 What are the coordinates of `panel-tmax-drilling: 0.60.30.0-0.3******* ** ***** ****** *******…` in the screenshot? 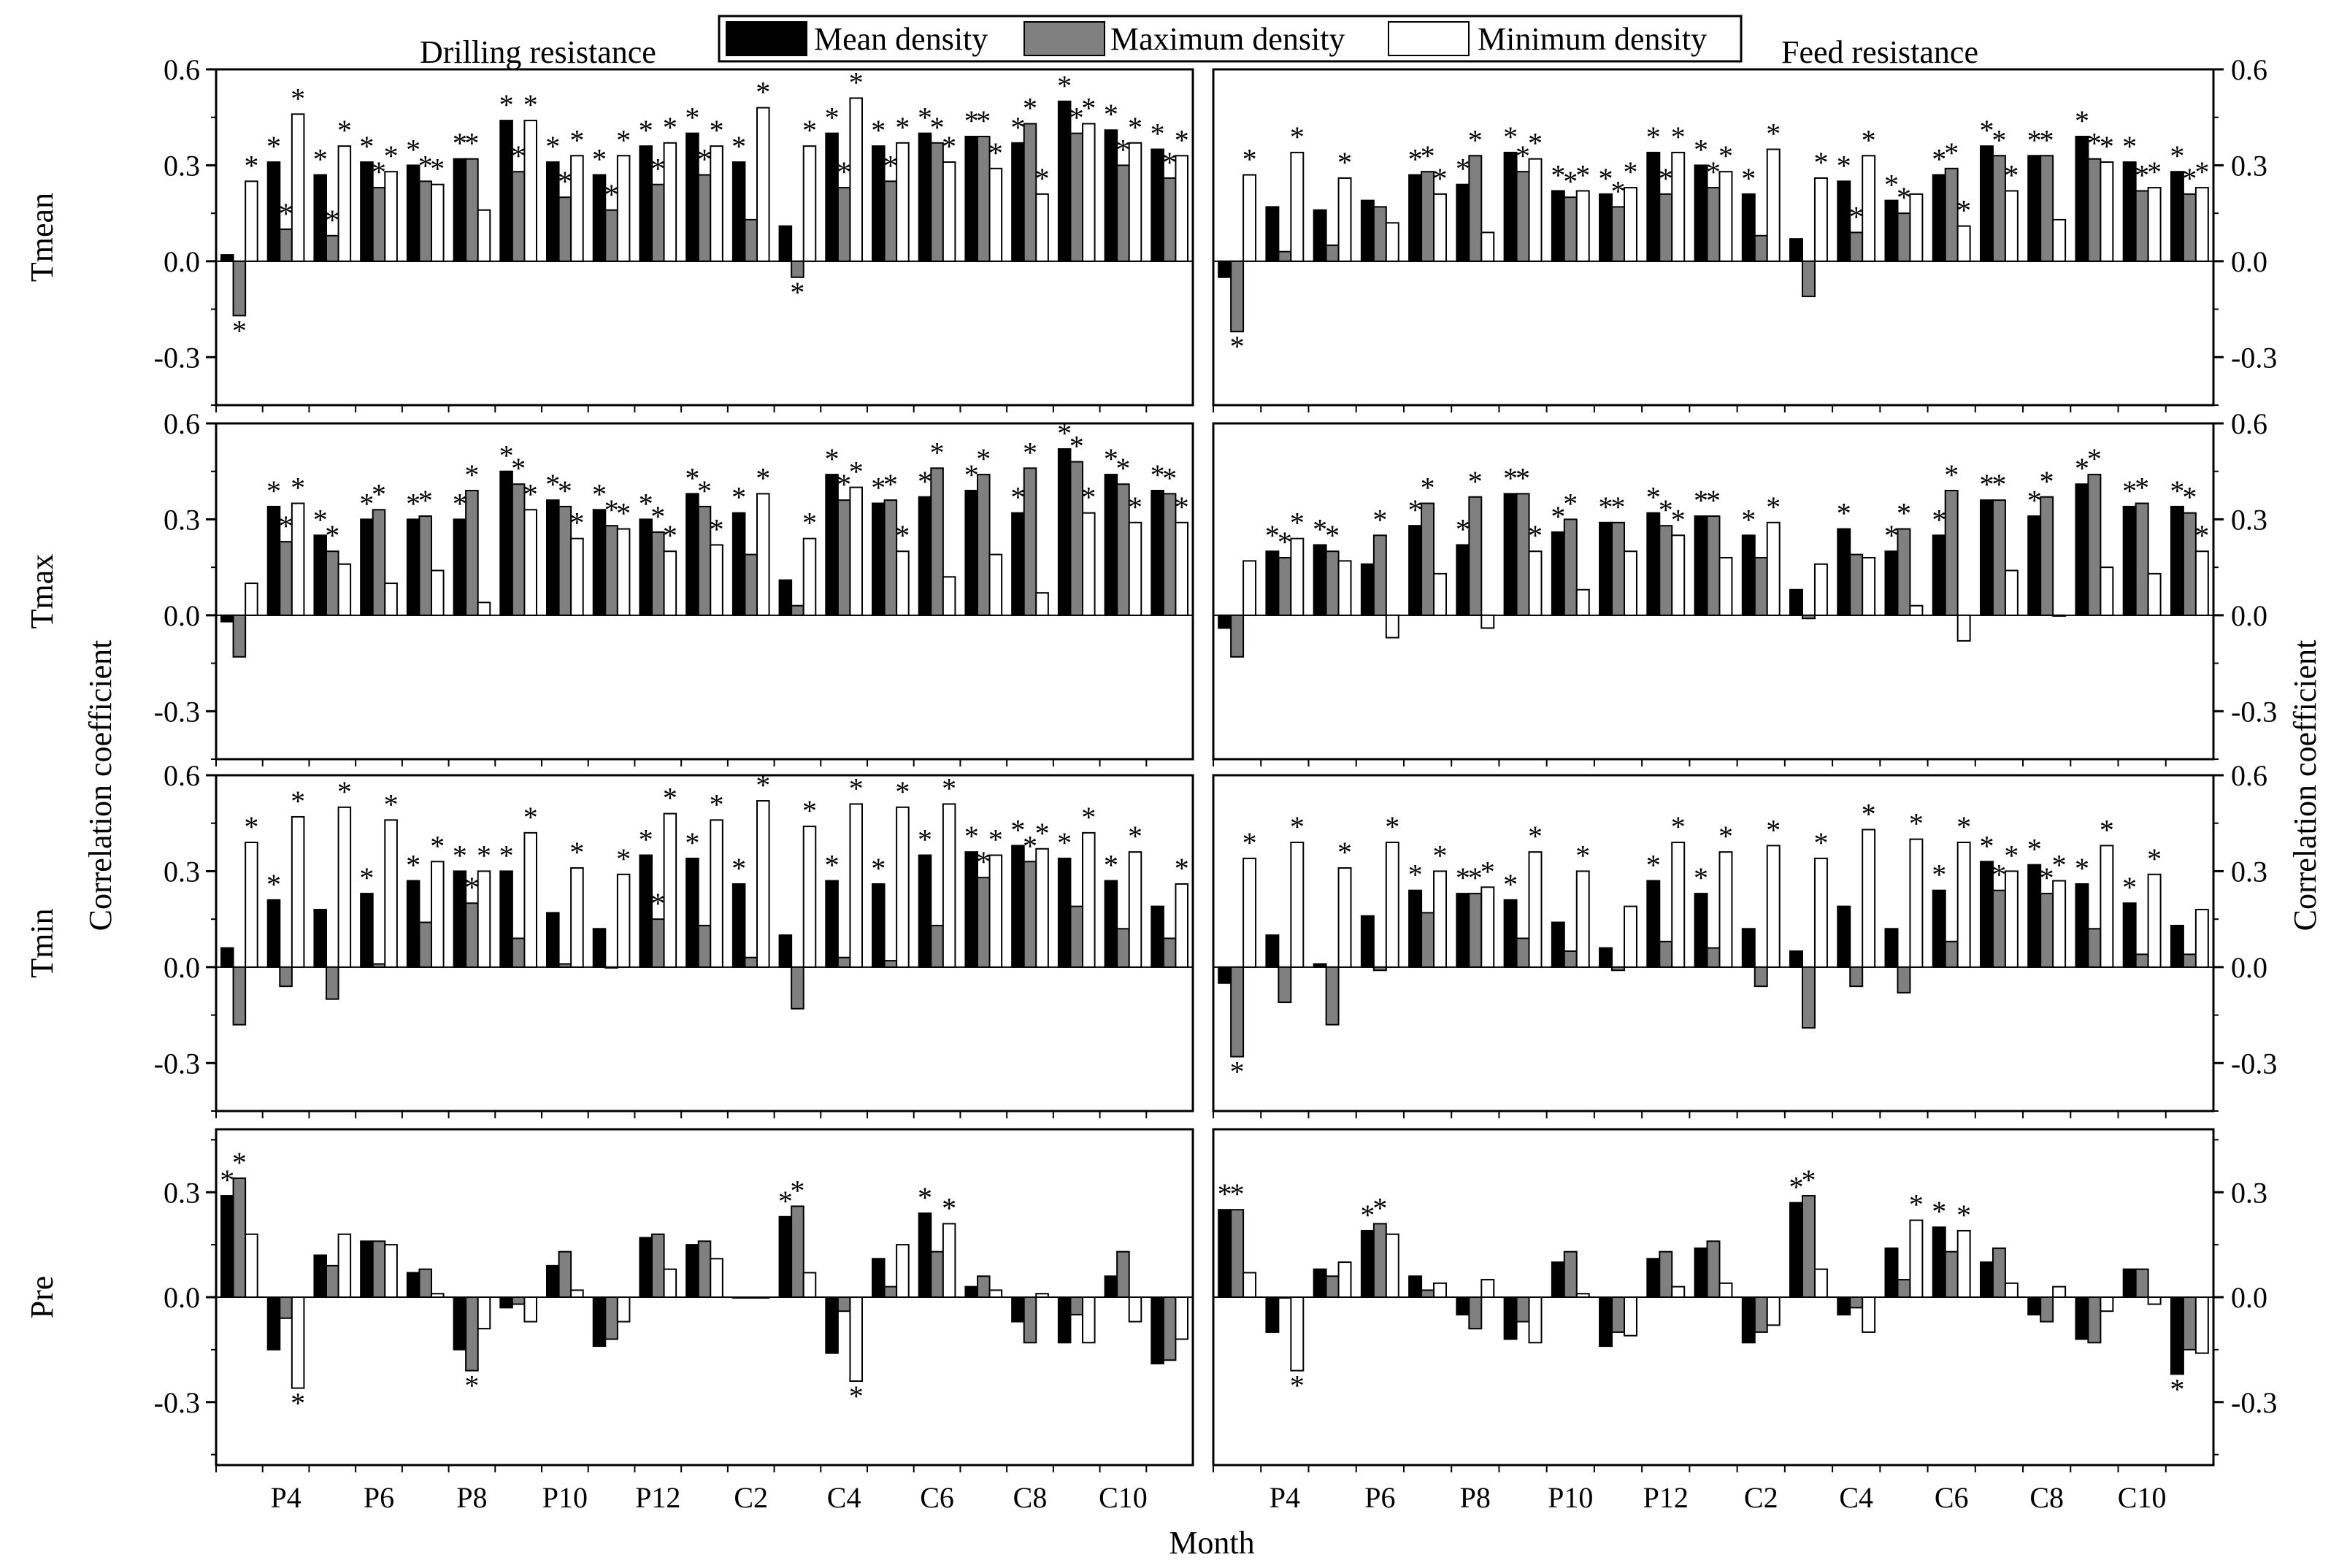 It's located at (674, 587).